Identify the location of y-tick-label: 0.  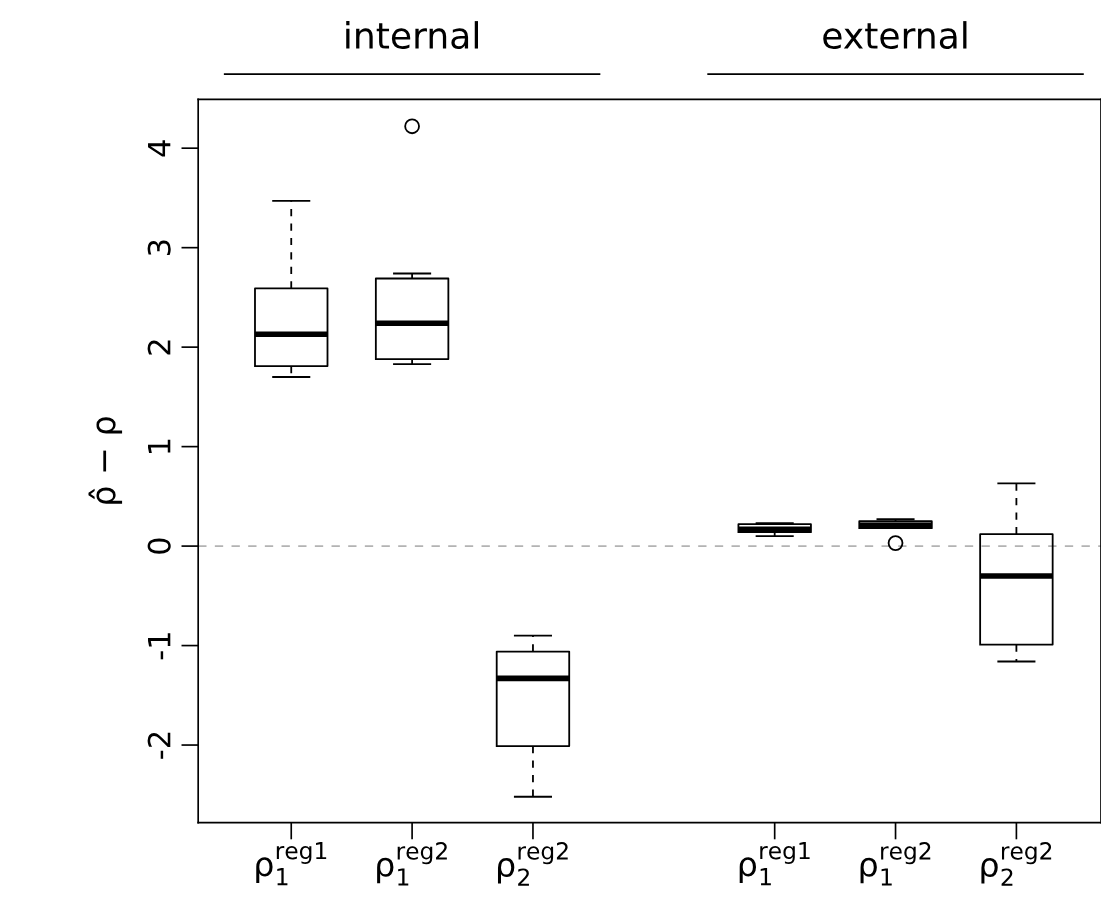
(159, 546).